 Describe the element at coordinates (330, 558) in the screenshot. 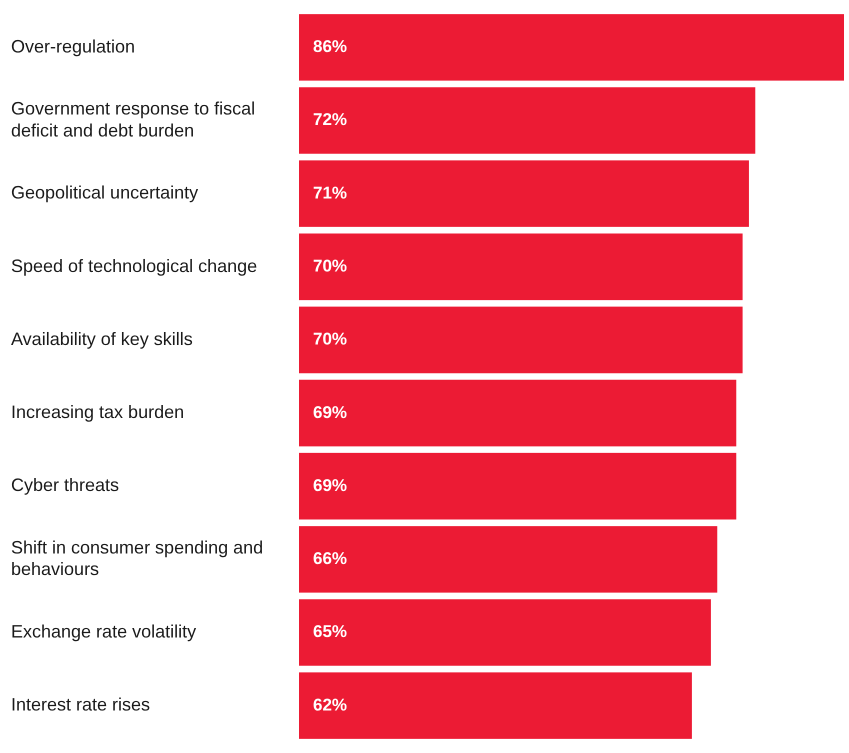

I see `data-label: 66%` at that location.